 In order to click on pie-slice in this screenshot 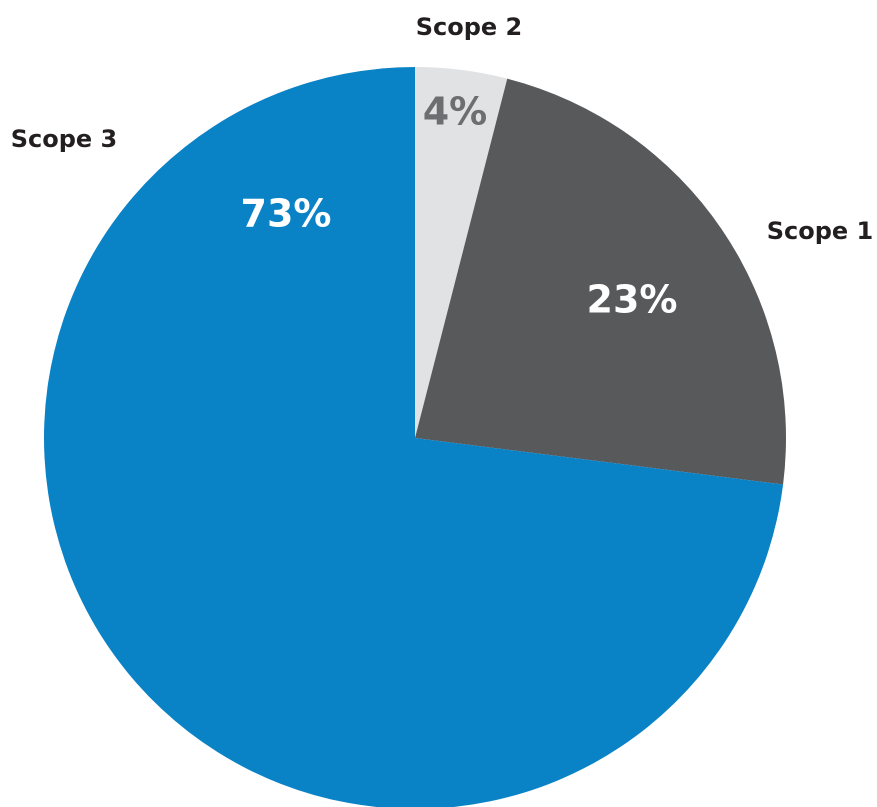, I will do `click(461, 252)`.